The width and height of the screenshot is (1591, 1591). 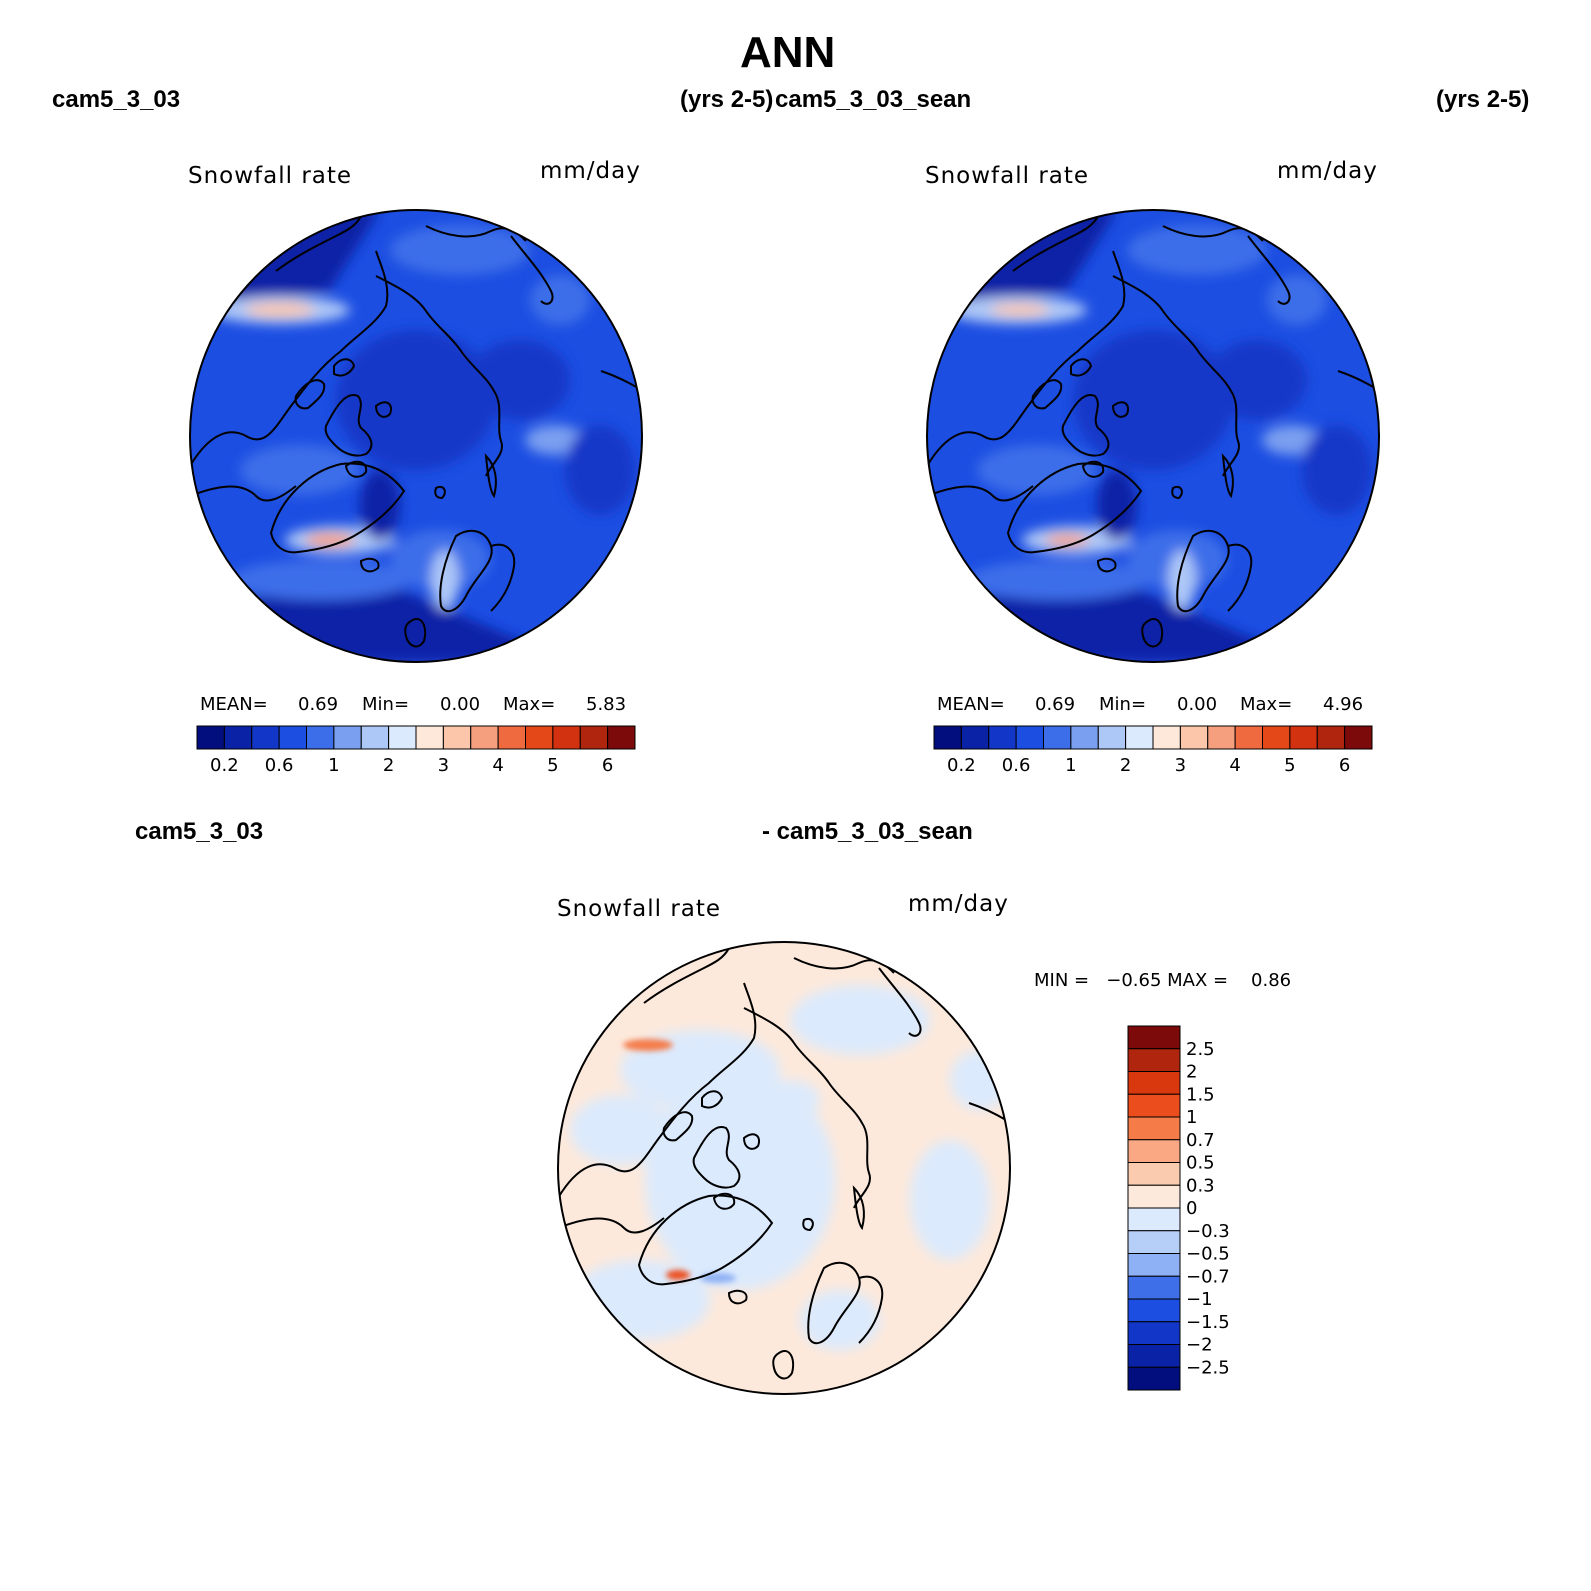 I want to click on panel2-max-value: 4.96, so click(x=1343, y=704).